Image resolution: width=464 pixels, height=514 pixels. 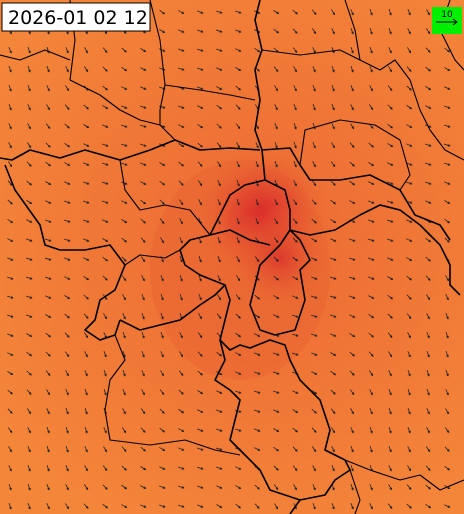 I want to click on wind-legend-arrow, so click(x=447, y=22).